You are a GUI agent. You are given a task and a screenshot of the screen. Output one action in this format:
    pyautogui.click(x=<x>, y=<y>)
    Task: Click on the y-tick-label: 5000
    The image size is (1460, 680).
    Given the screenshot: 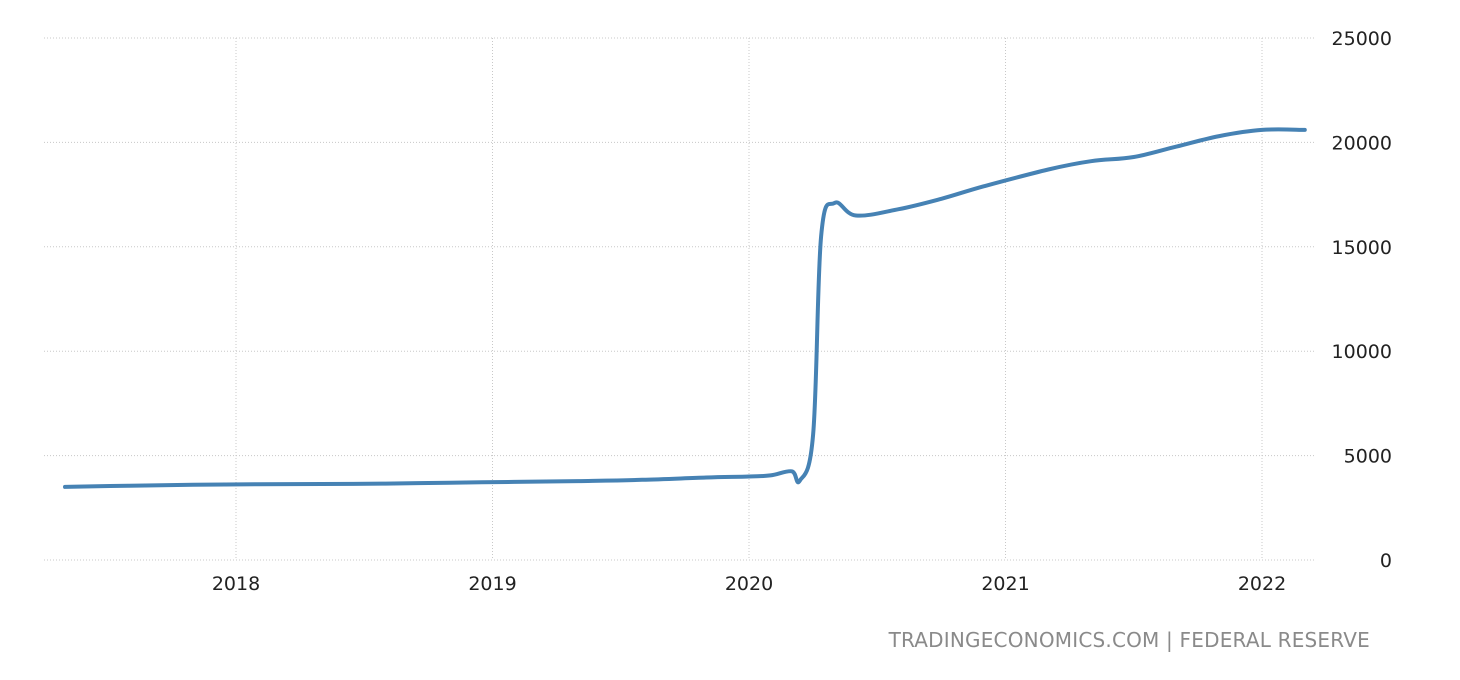 What is the action you would take?
    pyautogui.click(x=1368, y=457)
    